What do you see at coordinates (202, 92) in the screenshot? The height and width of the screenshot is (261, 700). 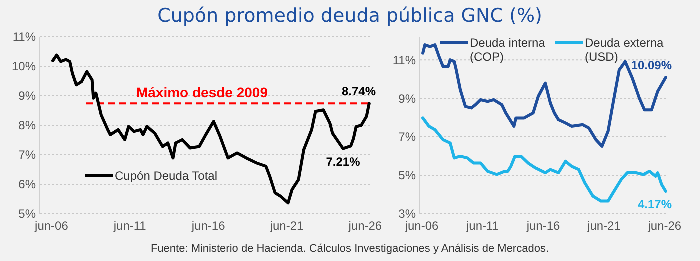 I see `ref-line-label: Máximo desde 2009` at bounding box center [202, 92].